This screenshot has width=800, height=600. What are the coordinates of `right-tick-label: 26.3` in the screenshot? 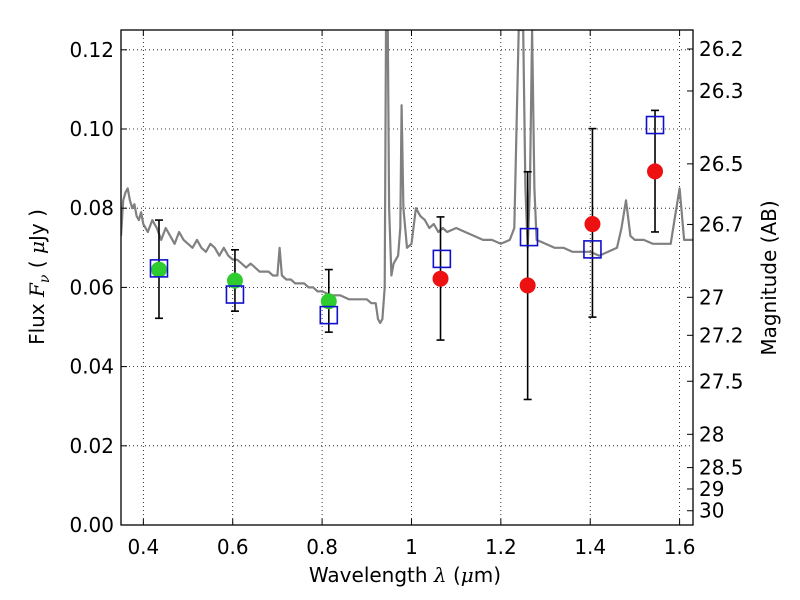 It's located at (721, 91).